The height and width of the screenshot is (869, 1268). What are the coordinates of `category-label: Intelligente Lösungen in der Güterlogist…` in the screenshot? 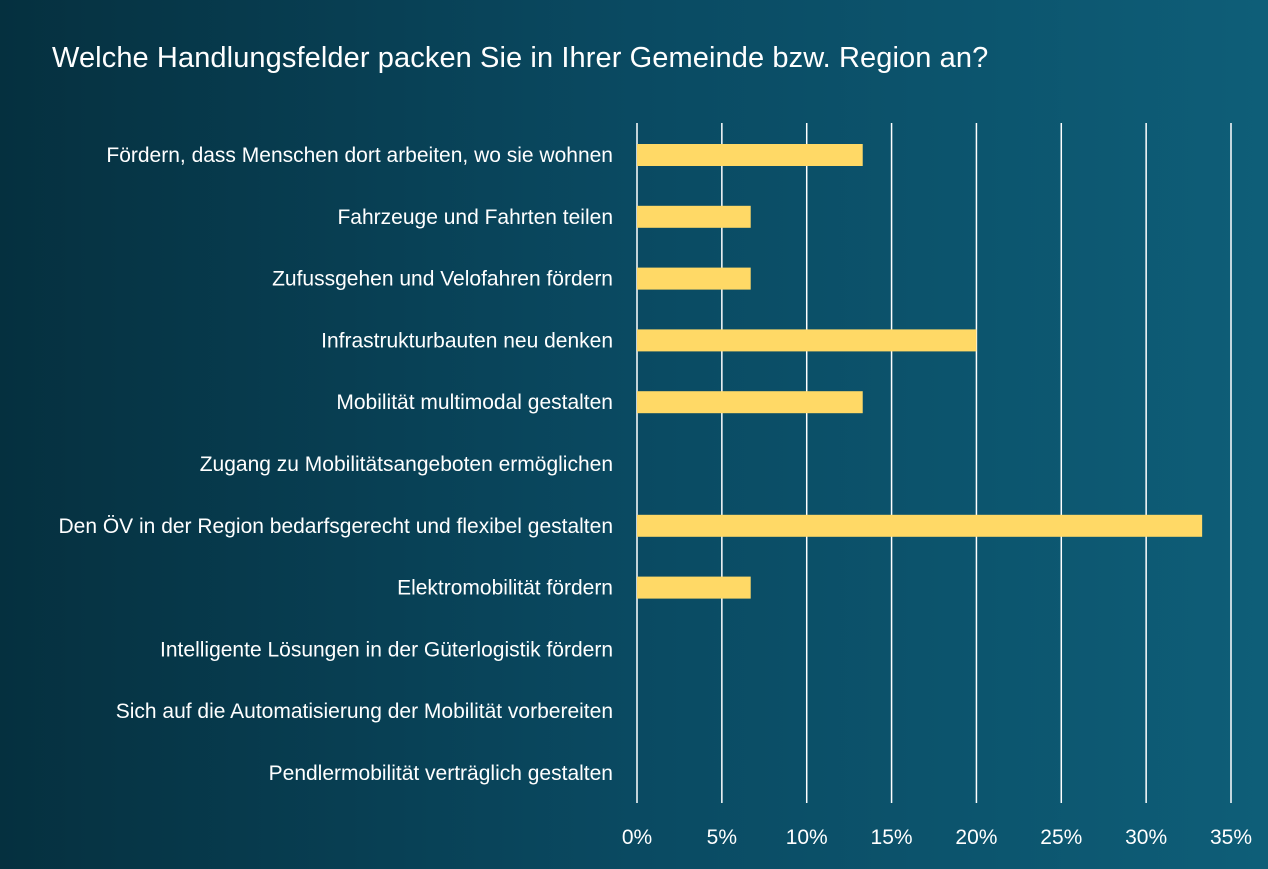 It's located at (386, 649).